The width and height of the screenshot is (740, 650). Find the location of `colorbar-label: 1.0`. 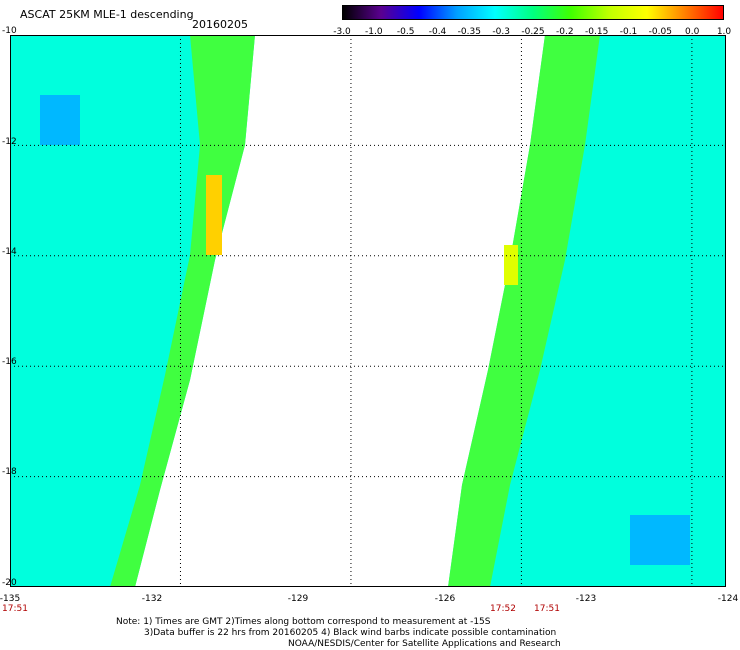

colorbar-label: 1.0 is located at coordinates (724, 32).